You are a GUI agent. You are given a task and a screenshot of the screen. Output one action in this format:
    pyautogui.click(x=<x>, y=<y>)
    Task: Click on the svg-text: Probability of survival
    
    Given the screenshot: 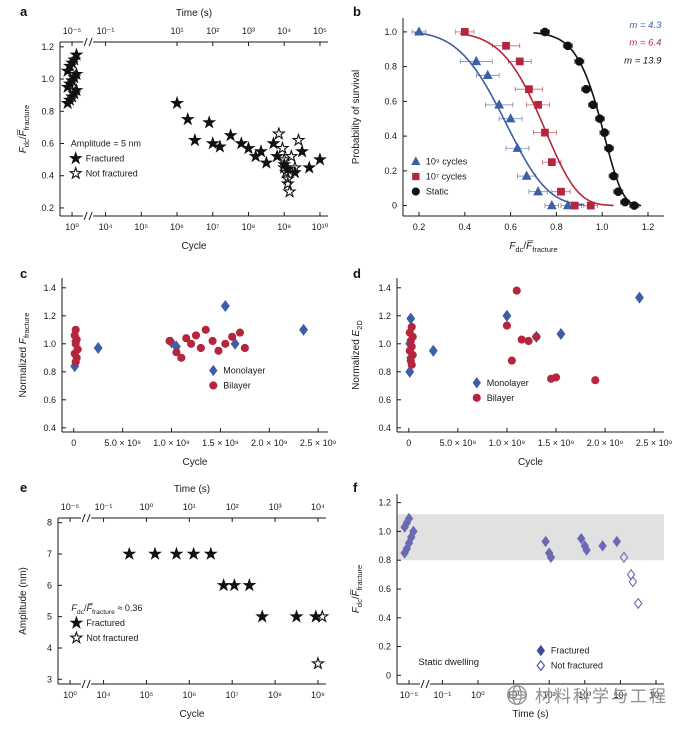 What is the action you would take?
    pyautogui.click(x=356, y=117)
    